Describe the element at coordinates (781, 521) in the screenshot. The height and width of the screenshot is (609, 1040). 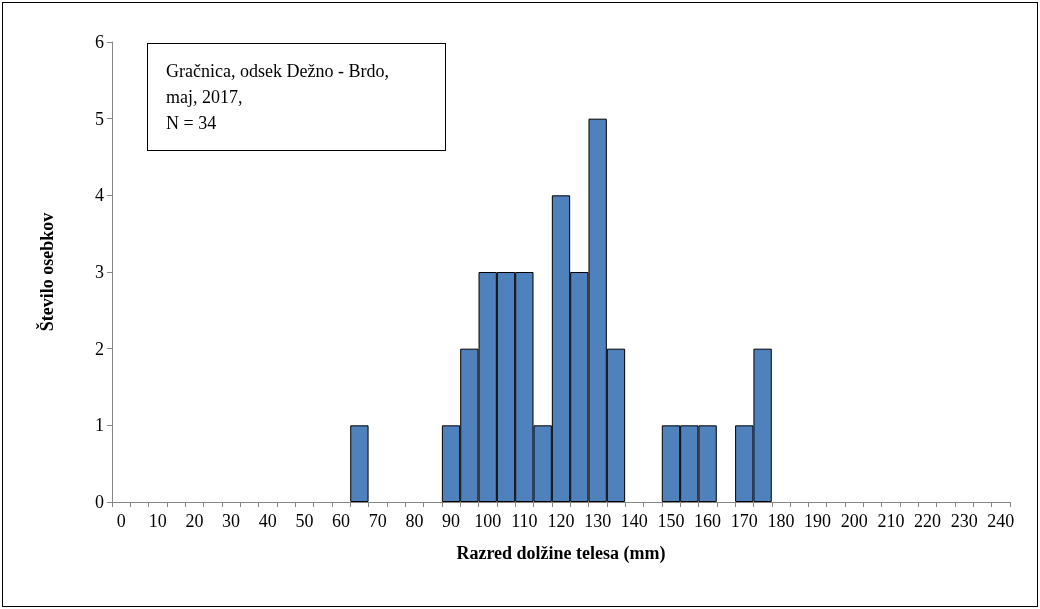
I see `x-tick-label: 180` at that location.